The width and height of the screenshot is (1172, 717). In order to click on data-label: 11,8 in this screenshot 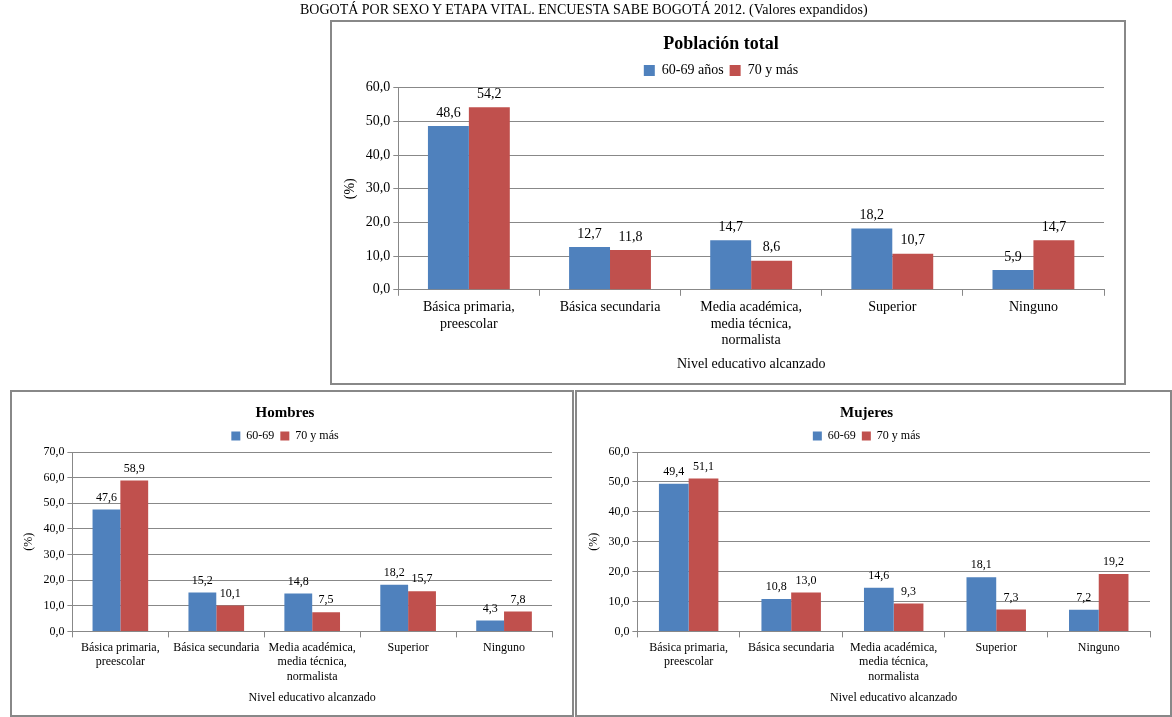, I will do `click(630, 236)`.